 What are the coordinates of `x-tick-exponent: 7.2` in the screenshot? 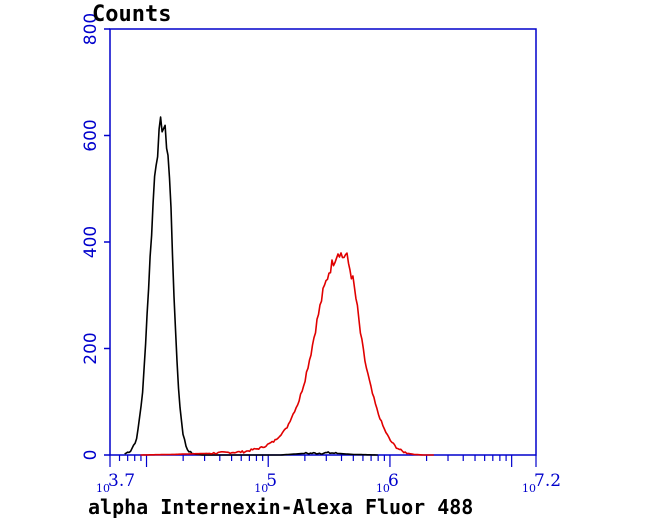 It's located at (547, 481).